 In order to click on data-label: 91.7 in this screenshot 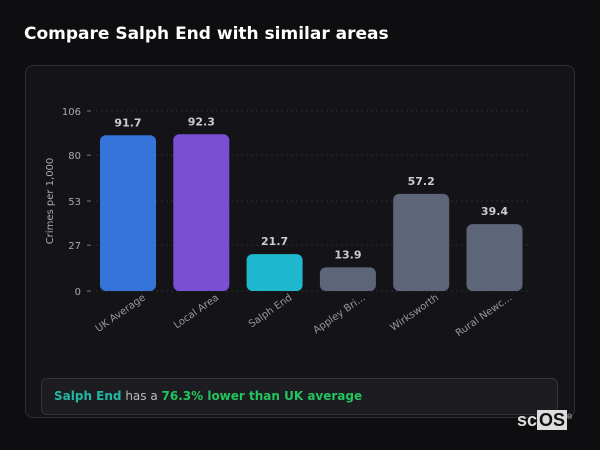, I will do `click(127, 122)`.